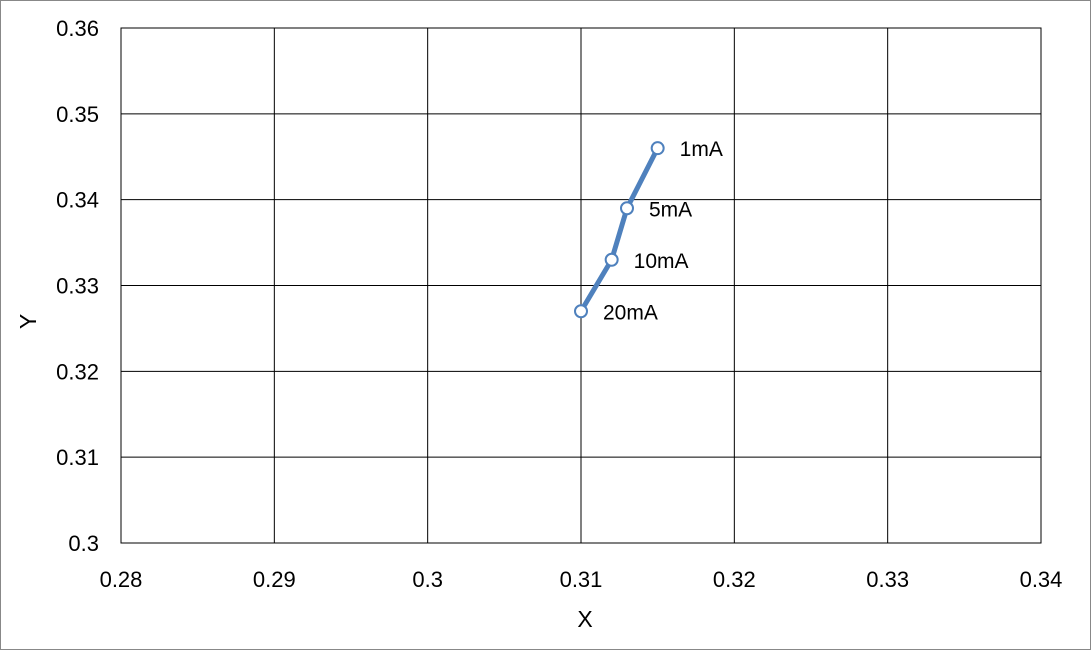  What do you see at coordinates (887, 579) in the screenshot?
I see `x-tick-label: 0.33` at bounding box center [887, 579].